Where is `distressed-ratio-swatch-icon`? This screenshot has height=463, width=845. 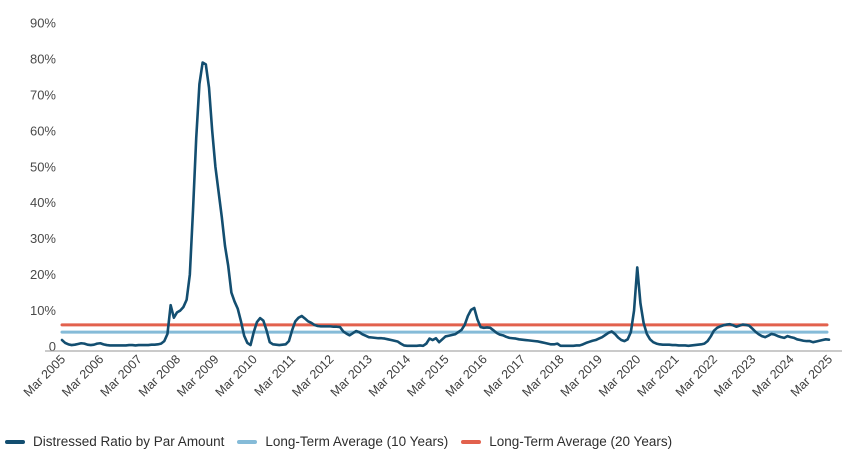 distressed-ratio-swatch-icon is located at coordinates (15, 441).